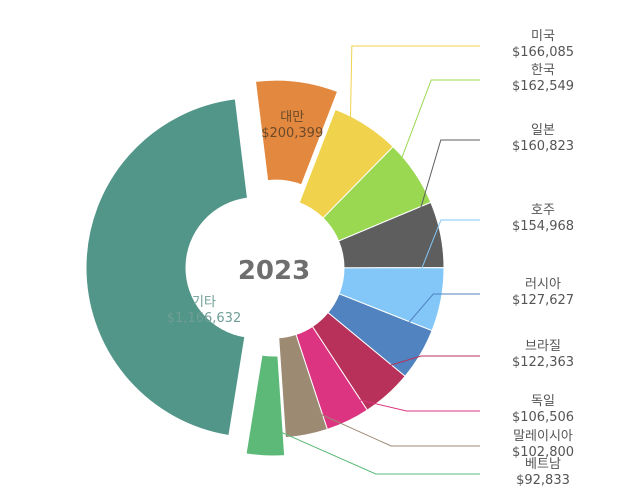 Image resolution: width=642 pixels, height=497 pixels. What do you see at coordinates (543, 52) in the screenshot?
I see `slice-value-label: $166,085` at bounding box center [543, 52].